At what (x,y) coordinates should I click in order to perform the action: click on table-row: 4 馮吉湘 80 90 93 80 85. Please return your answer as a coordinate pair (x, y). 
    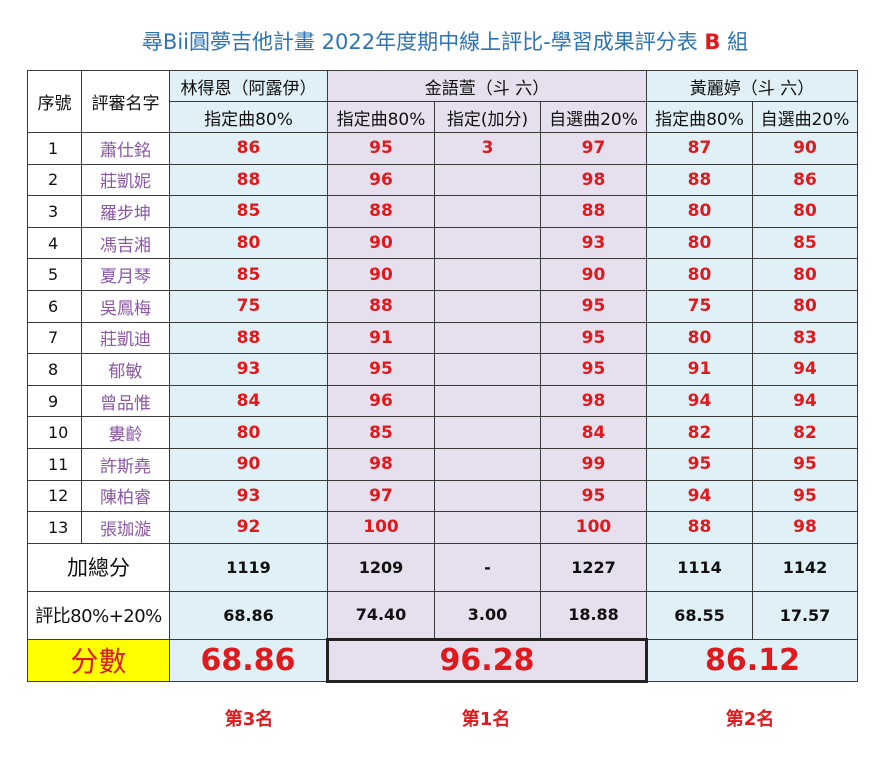
    Looking at the image, I should click on (442, 243).